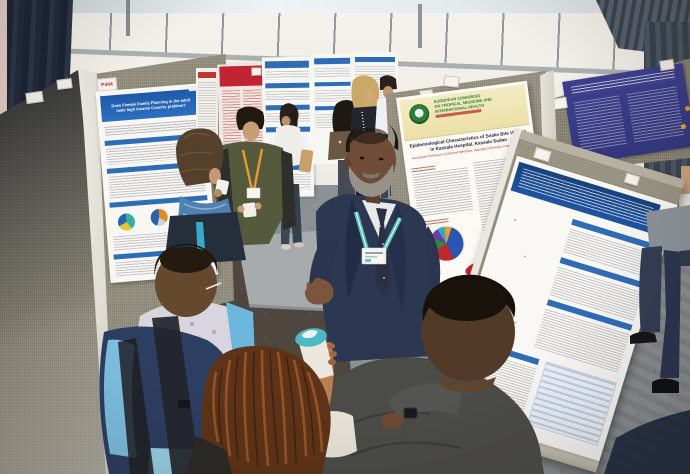 The width and height of the screenshot is (690, 474). I want to click on navy-sleeve, so click(647, 442).